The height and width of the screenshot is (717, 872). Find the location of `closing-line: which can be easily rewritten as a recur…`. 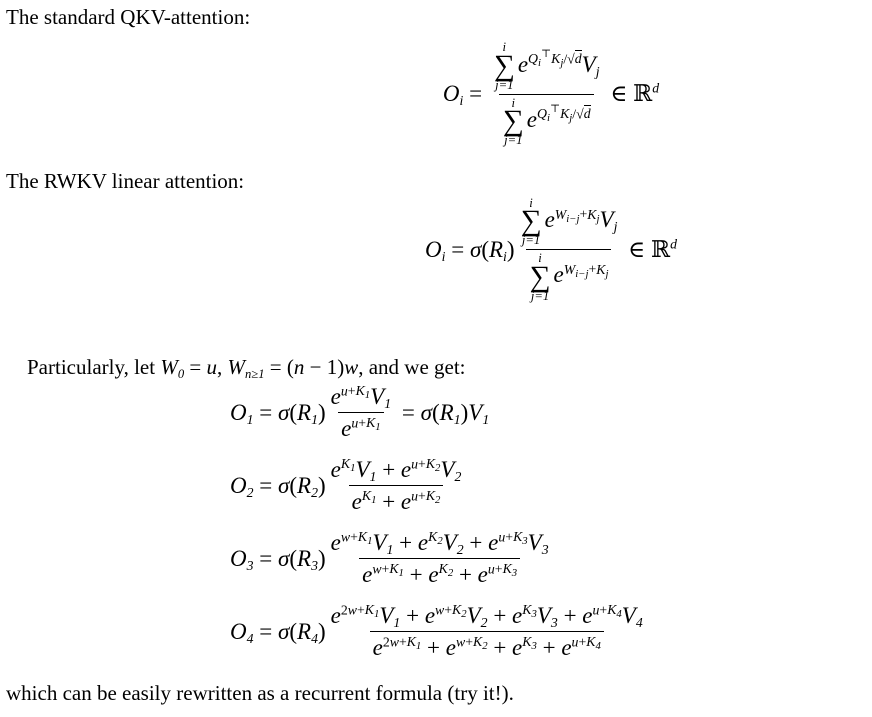

closing-line: which can be easily rewritten as a recur… is located at coordinates (260, 693).